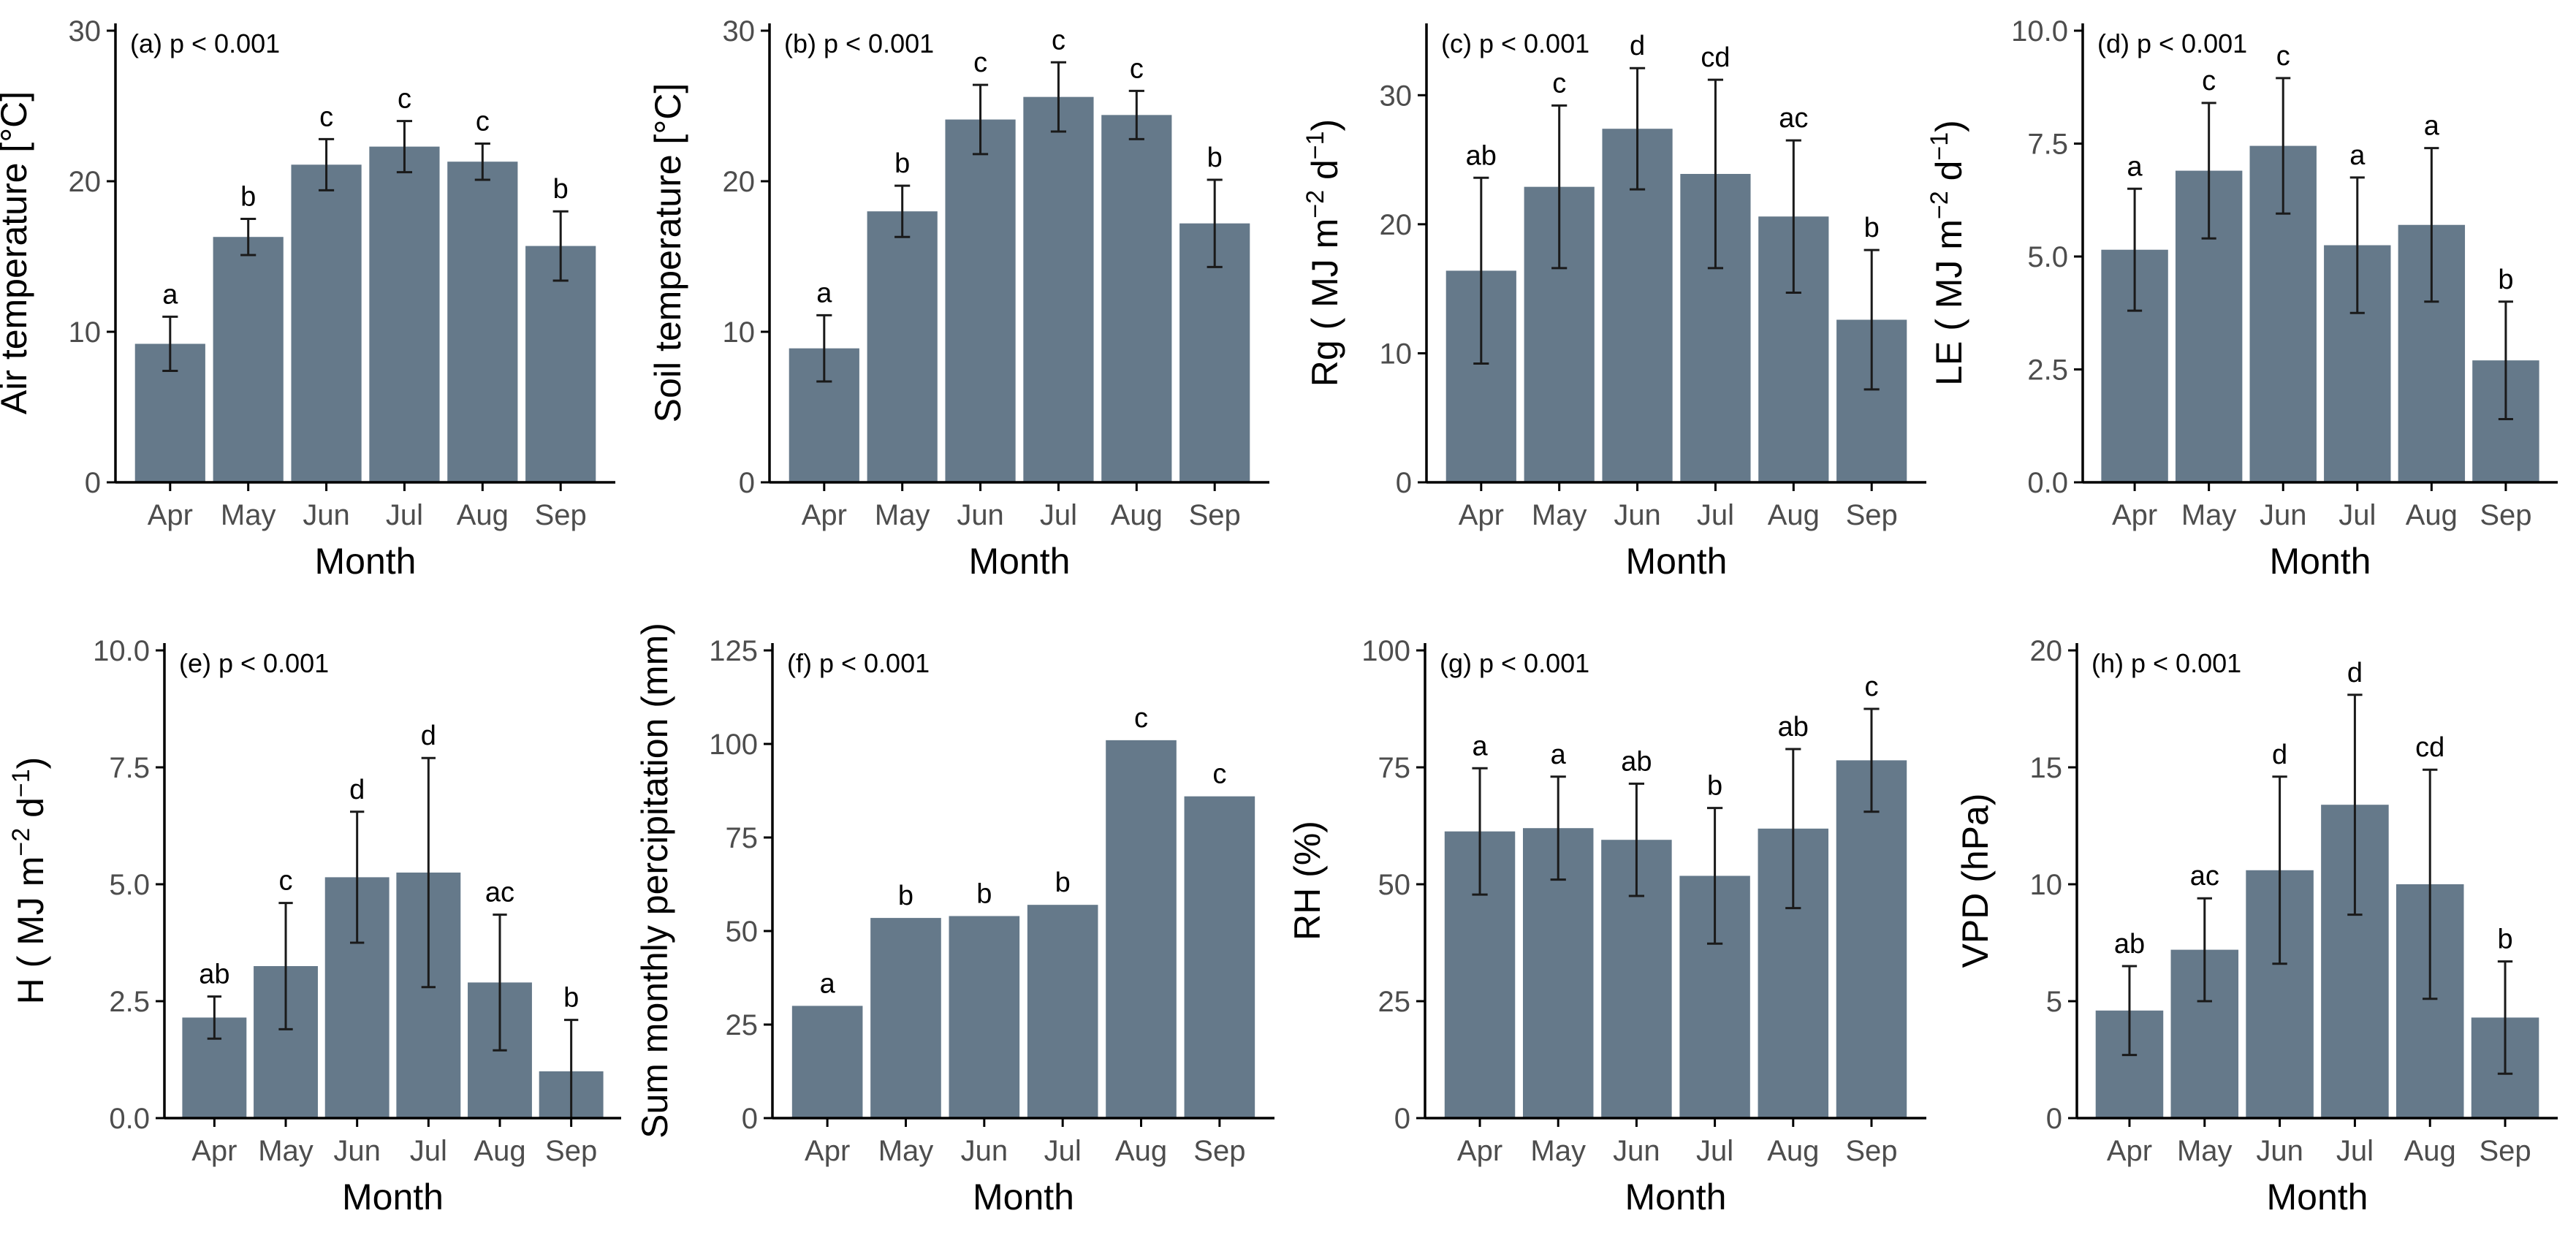  Describe the element at coordinates (667, 253) in the screenshot. I see `y-axis-title: Soil temperature [°C]` at that location.